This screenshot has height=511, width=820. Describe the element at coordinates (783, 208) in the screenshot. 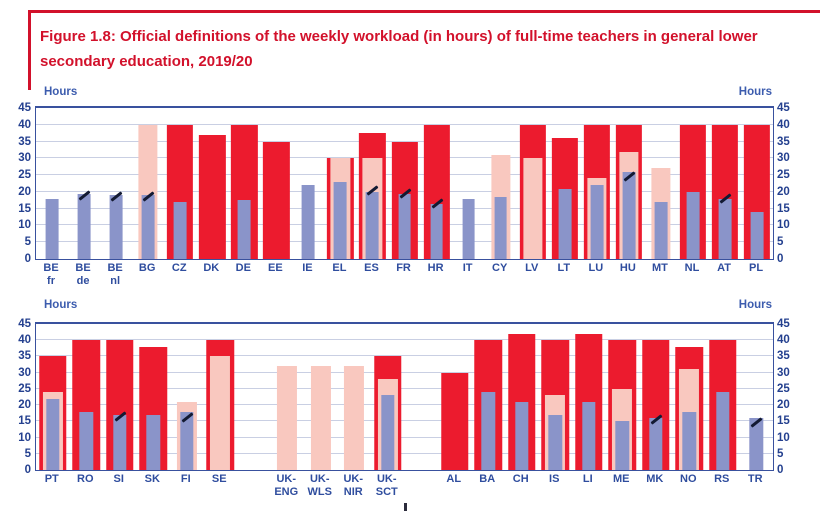

I see `y-tick-label-right: 15` at that location.